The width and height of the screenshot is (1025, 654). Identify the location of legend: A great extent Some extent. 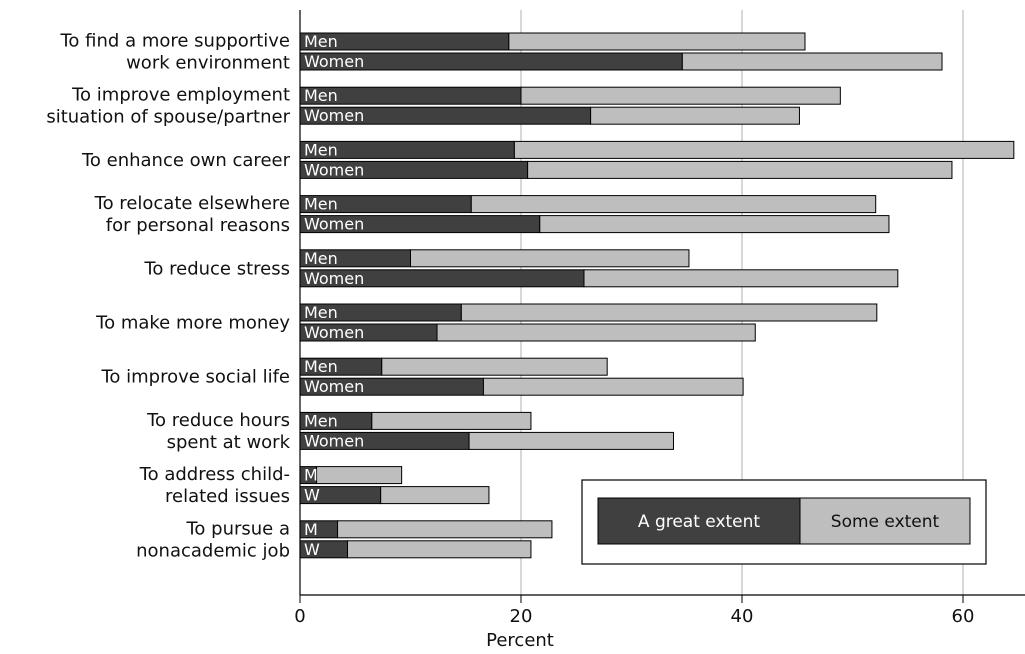
(784, 522).